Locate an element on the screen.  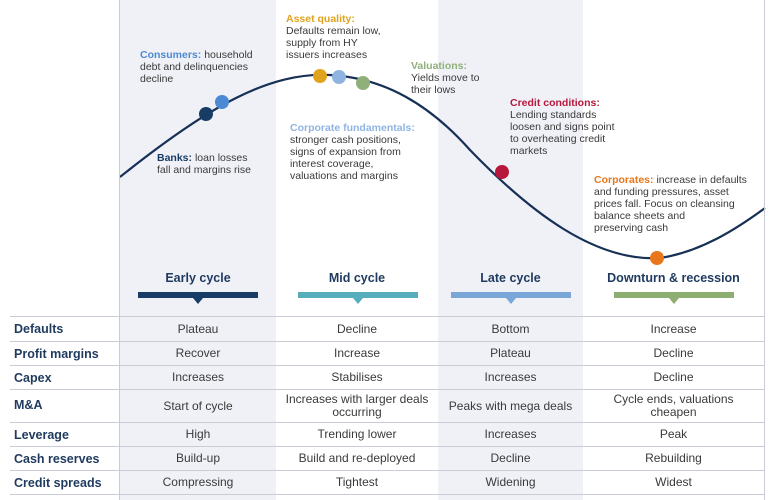
phase-mid-cycle: Mid cycle is located at coordinates (357, 278).